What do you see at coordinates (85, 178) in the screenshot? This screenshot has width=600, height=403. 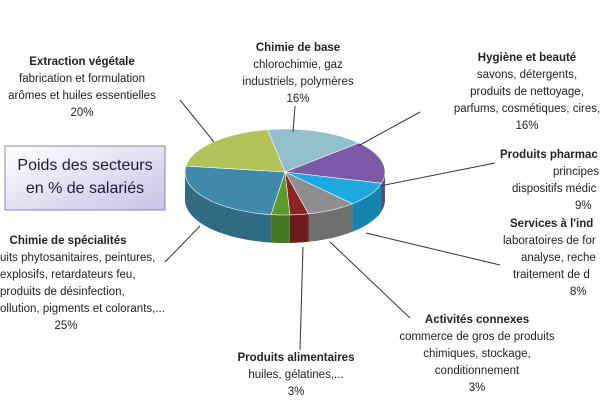 I see `caption-box` at bounding box center [85, 178].